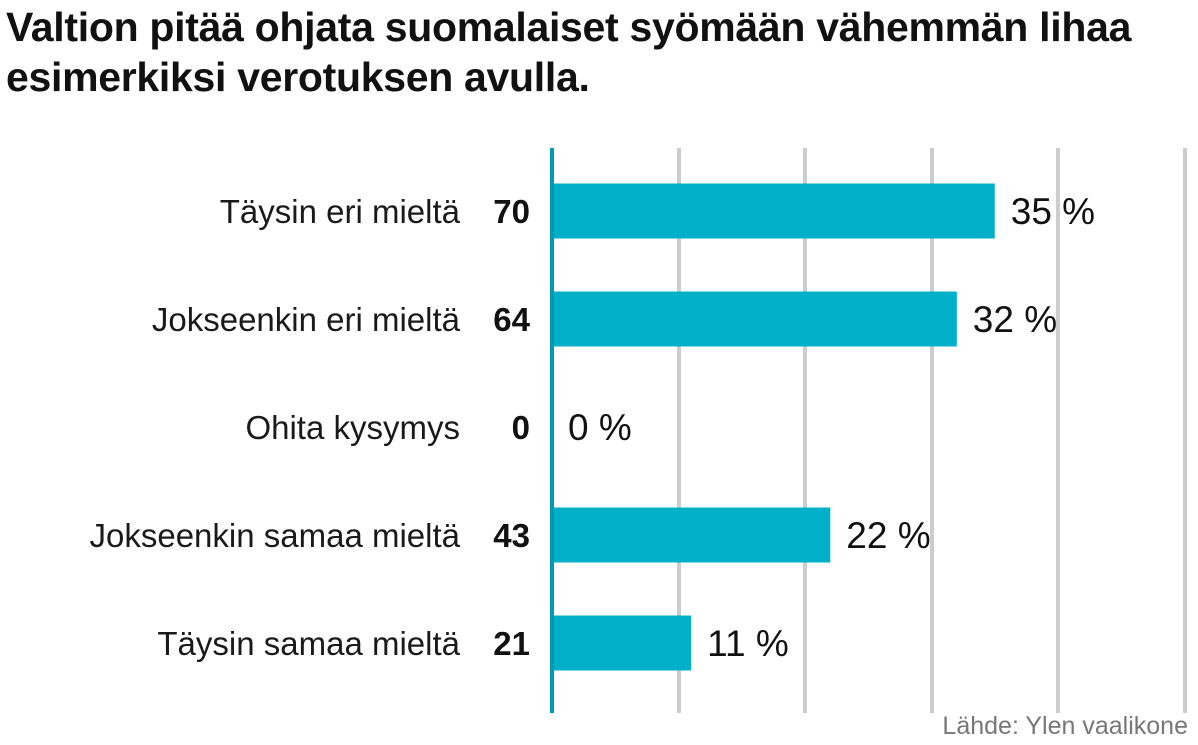  I want to click on count-label: 0, so click(521, 427).